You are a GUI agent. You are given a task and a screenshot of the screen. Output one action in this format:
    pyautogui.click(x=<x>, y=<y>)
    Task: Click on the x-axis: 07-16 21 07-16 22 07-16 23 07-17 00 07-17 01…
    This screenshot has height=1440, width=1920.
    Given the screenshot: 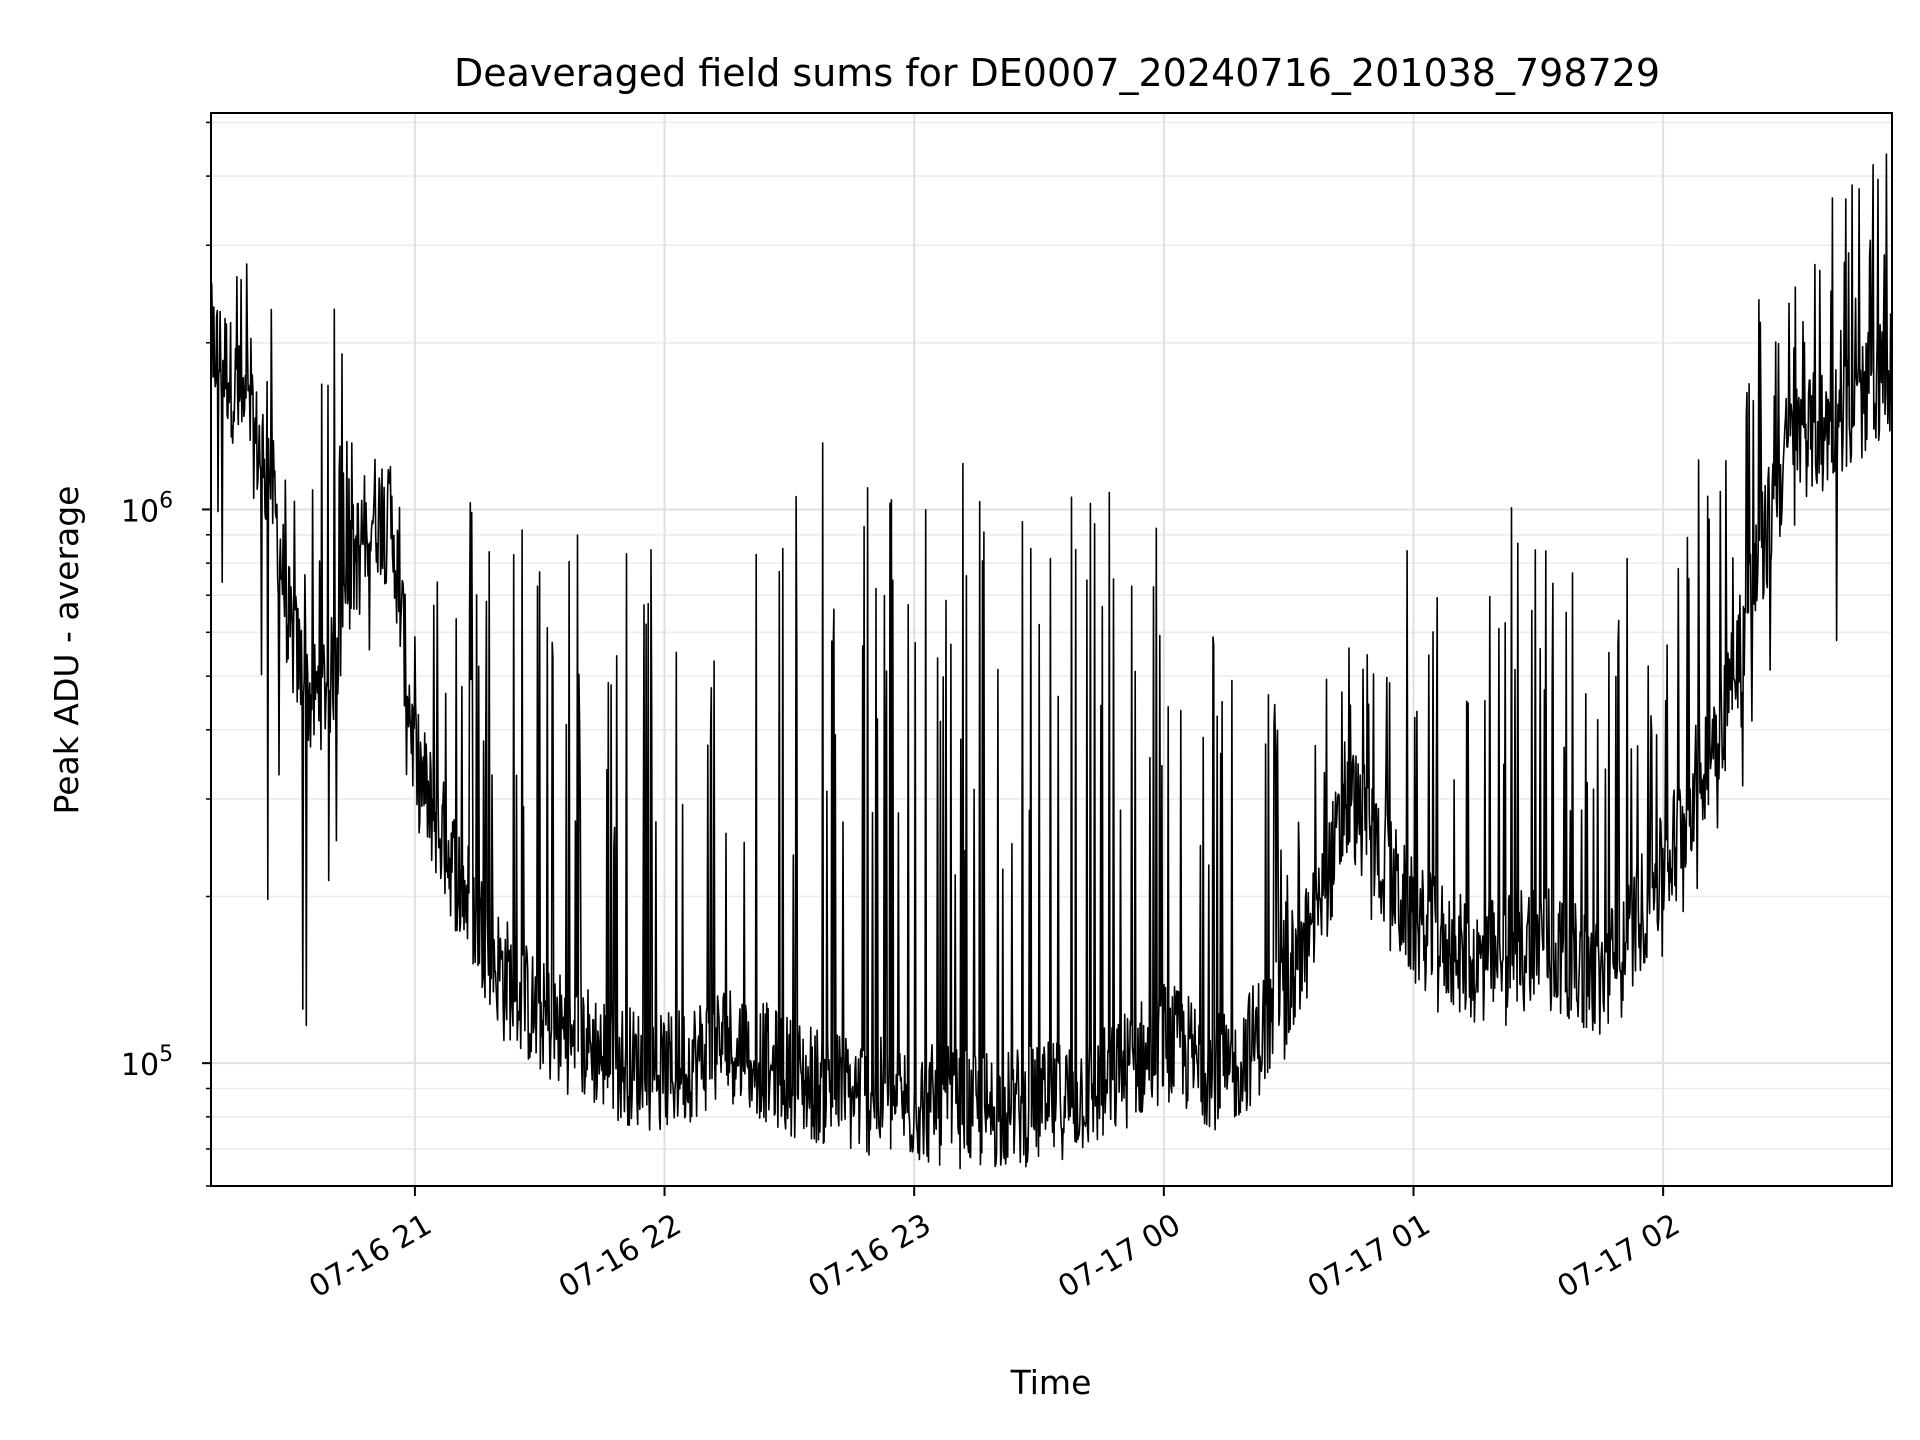 What is the action you would take?
    pyautogui.click(x=994, y=1245)
    